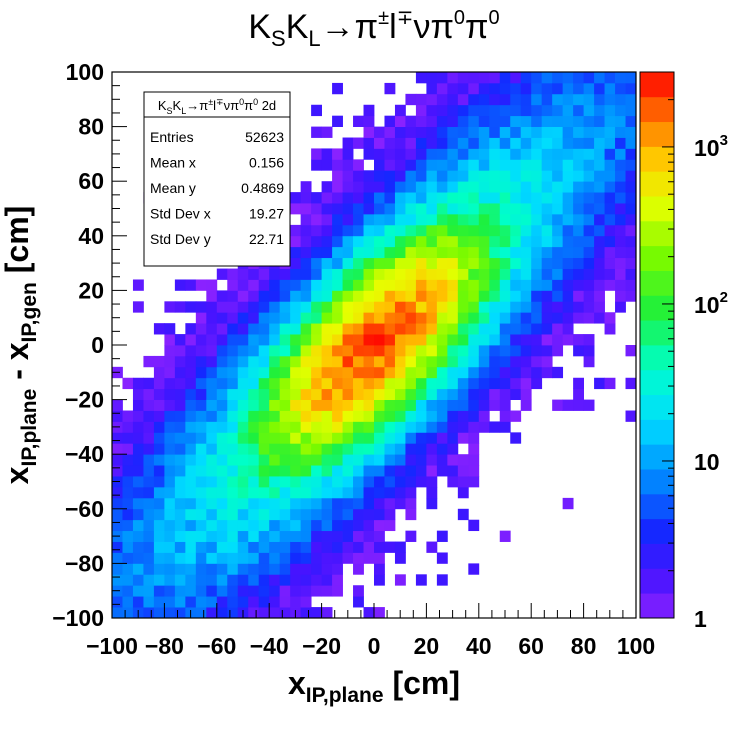 The height and width of the screenshot is (731, 748). What do you see at coordinates (84, 563) in the screenshot?
I see `y-tick-label: −80` at bounding box center [84, 563].